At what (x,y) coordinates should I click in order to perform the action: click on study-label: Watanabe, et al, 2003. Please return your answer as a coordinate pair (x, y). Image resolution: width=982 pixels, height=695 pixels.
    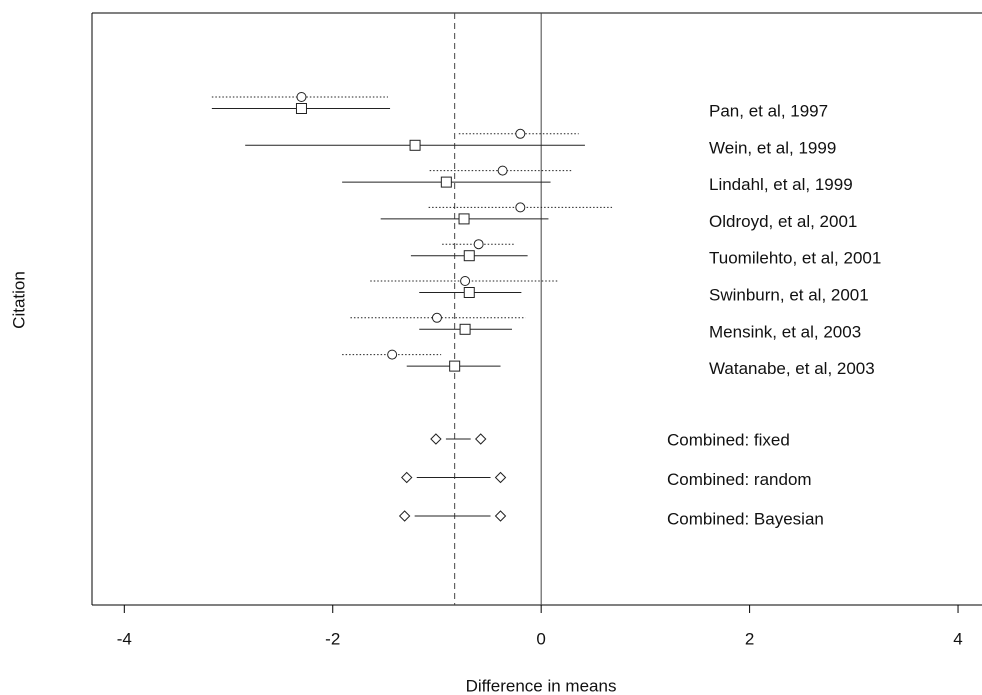
    Looking at the image, I should click on (792, 368).